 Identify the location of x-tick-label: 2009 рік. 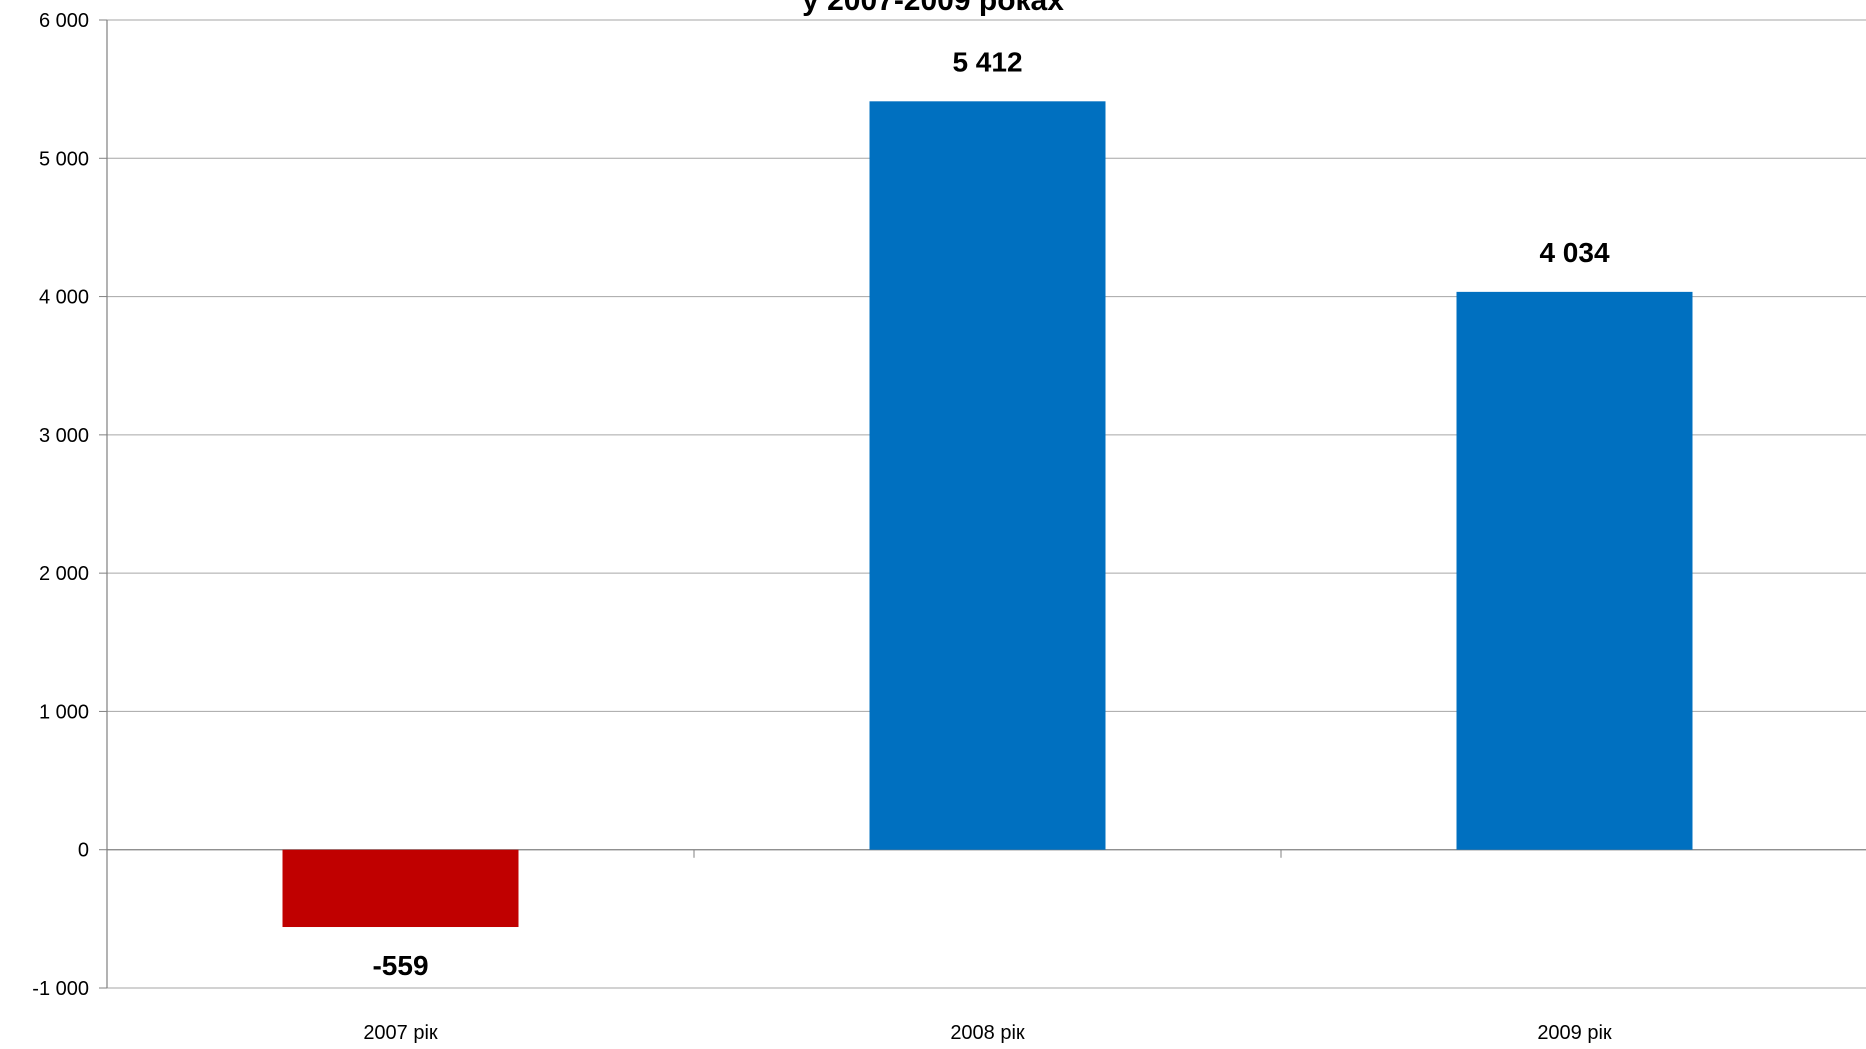
(1574, 1033).